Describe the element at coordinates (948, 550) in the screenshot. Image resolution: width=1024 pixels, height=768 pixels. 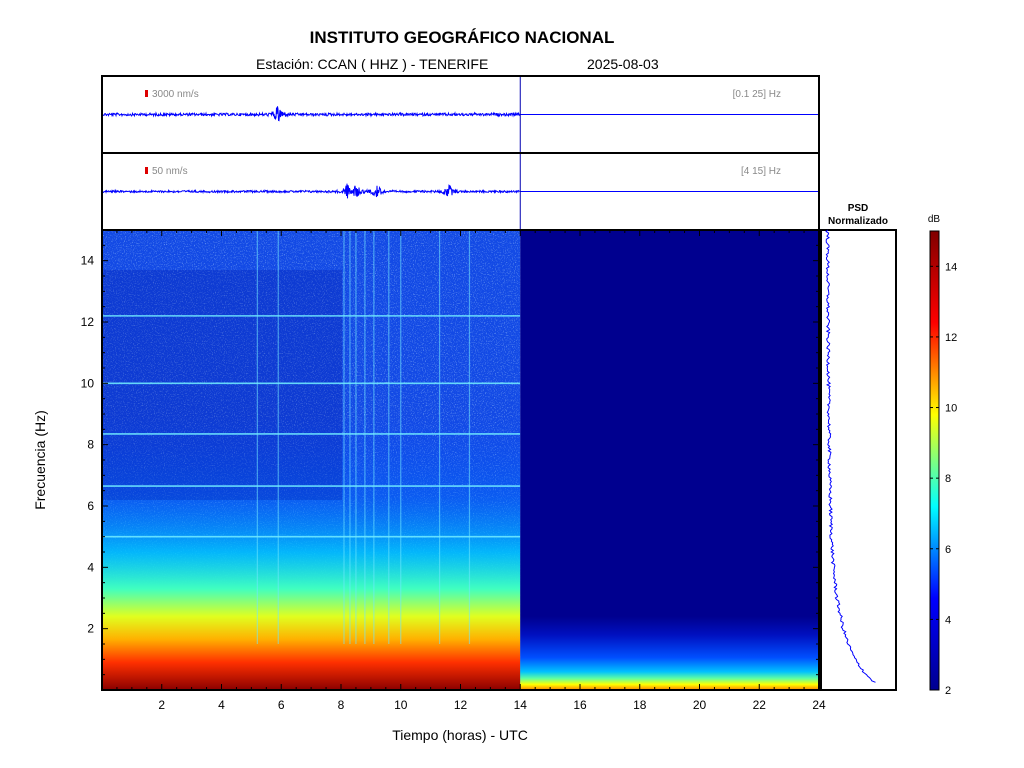
I see `colorbar-tick-label: 6` at that location.